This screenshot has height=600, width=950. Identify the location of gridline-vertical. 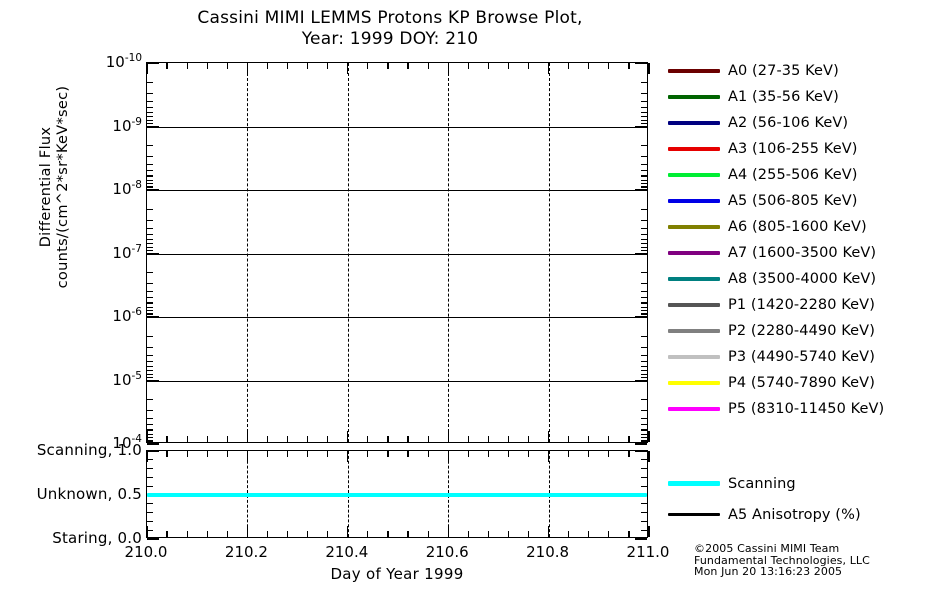
(549, 252).